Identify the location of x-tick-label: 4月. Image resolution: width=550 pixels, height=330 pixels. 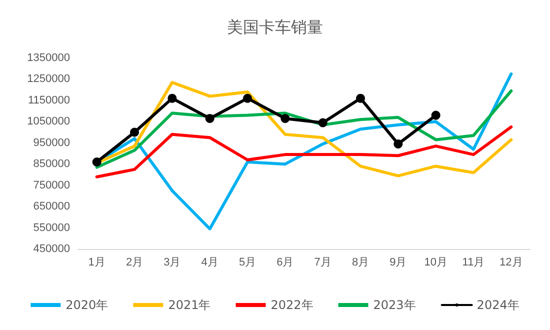
(209, 262).